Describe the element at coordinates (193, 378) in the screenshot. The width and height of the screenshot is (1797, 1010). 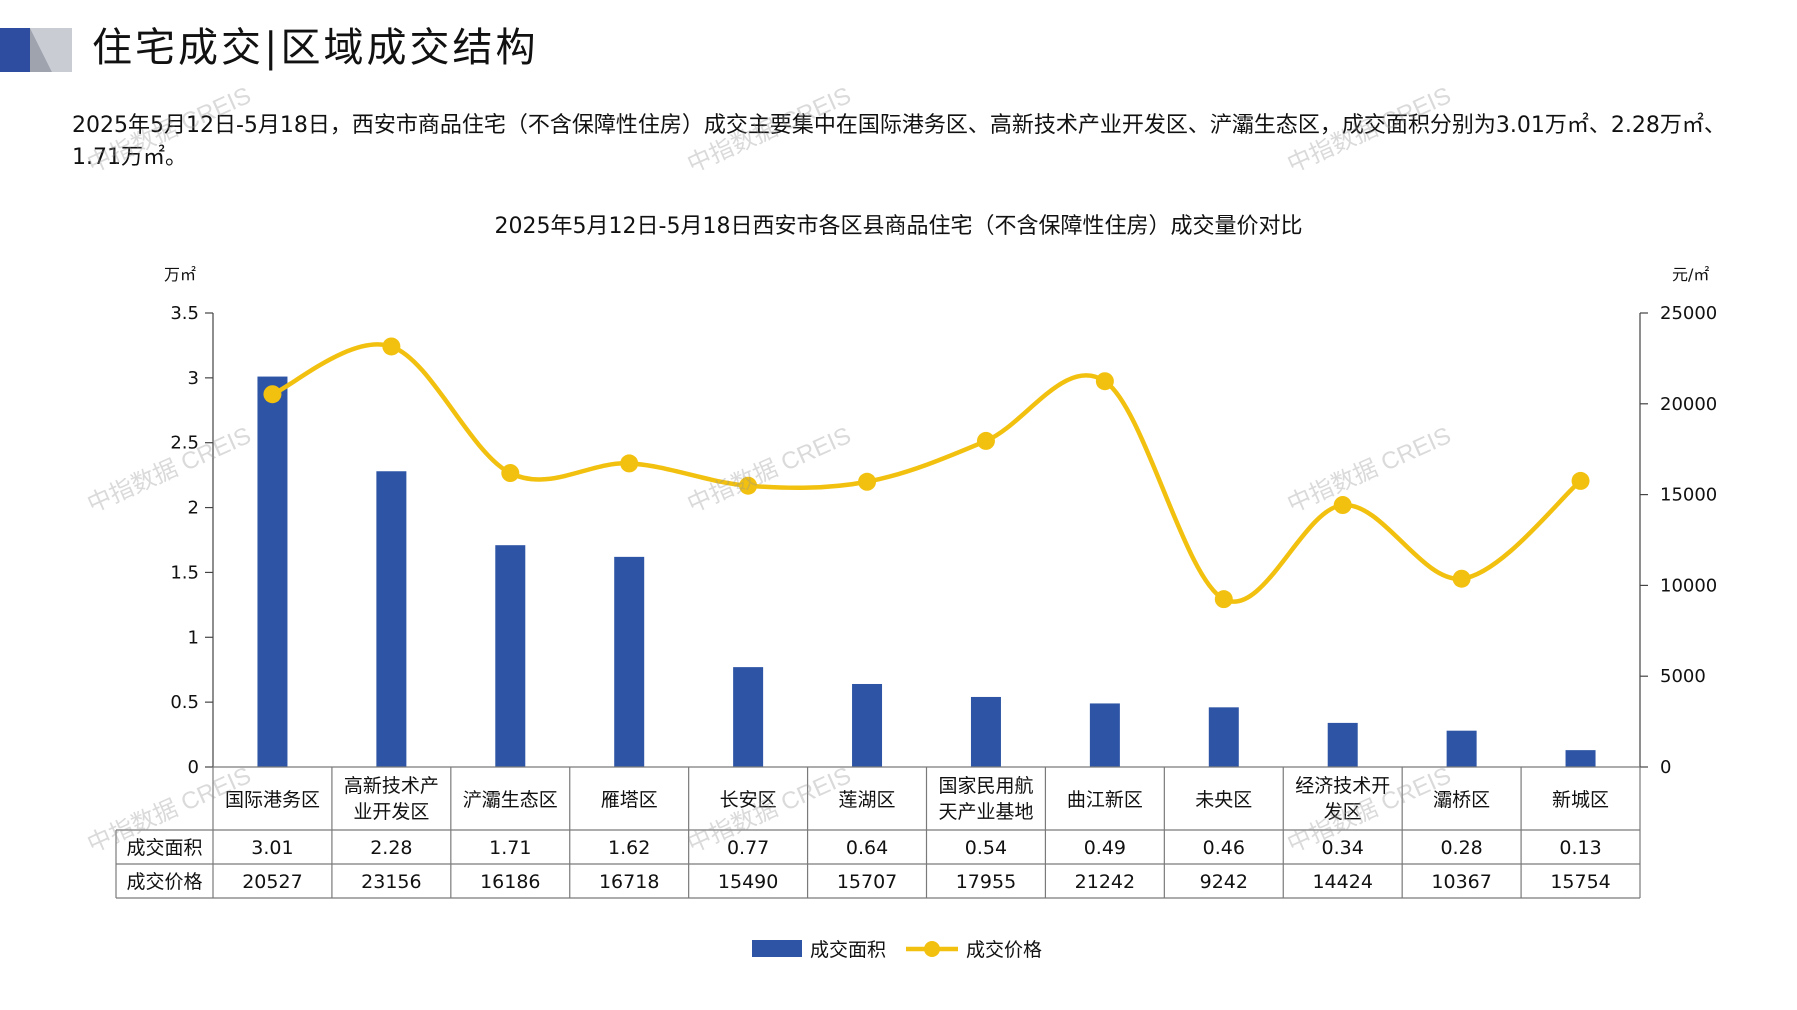
I see `y-left-tick-label: 3` at that location.